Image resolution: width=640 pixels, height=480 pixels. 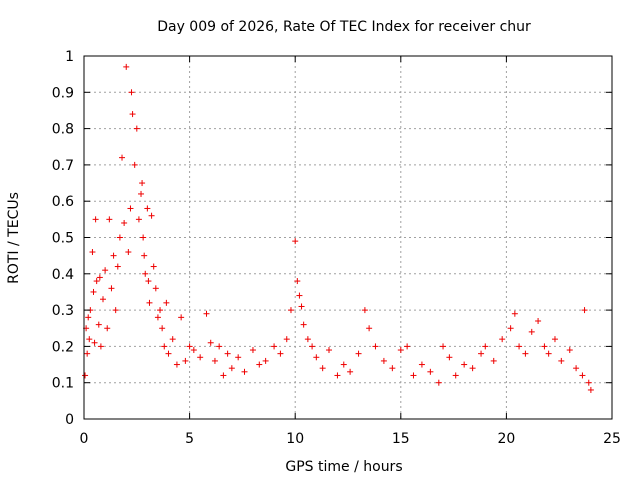 I want to click on y-tick-label: 0.9, so click(x=63, y=93).